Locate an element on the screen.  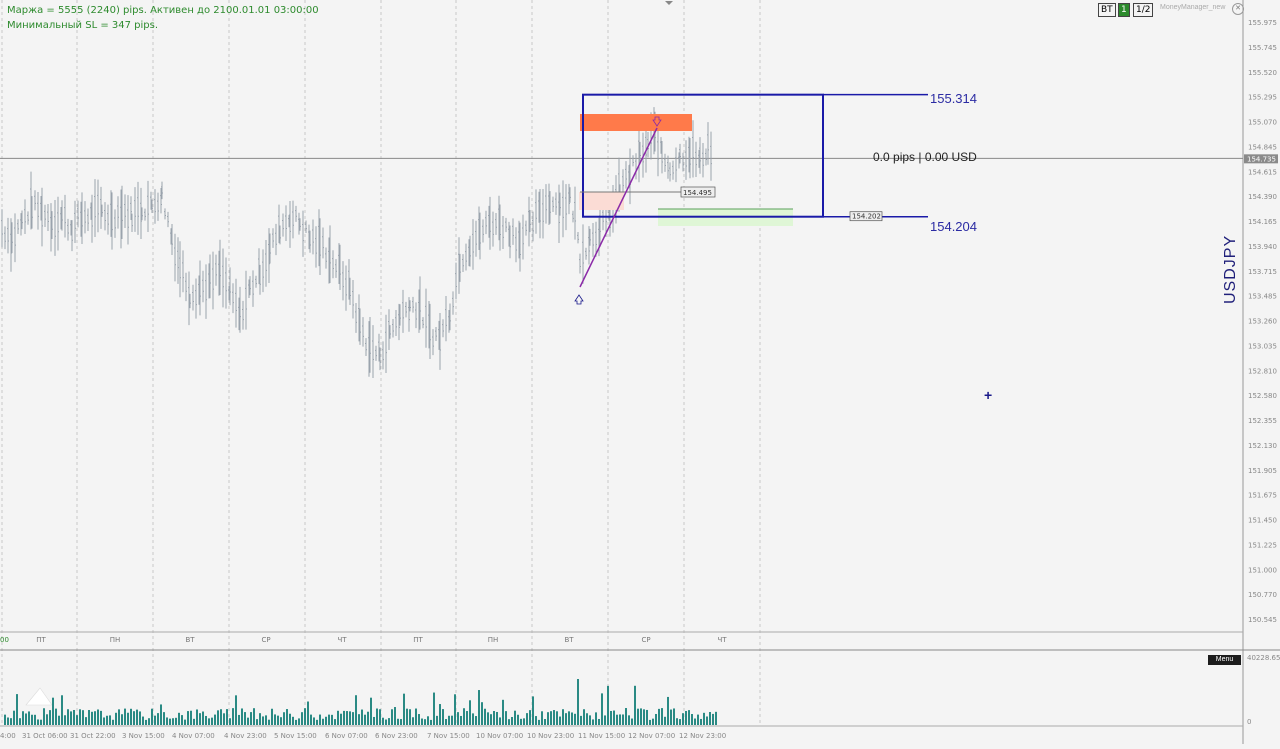
price-tick: 153.715 is located at coordinates (1262, 272).